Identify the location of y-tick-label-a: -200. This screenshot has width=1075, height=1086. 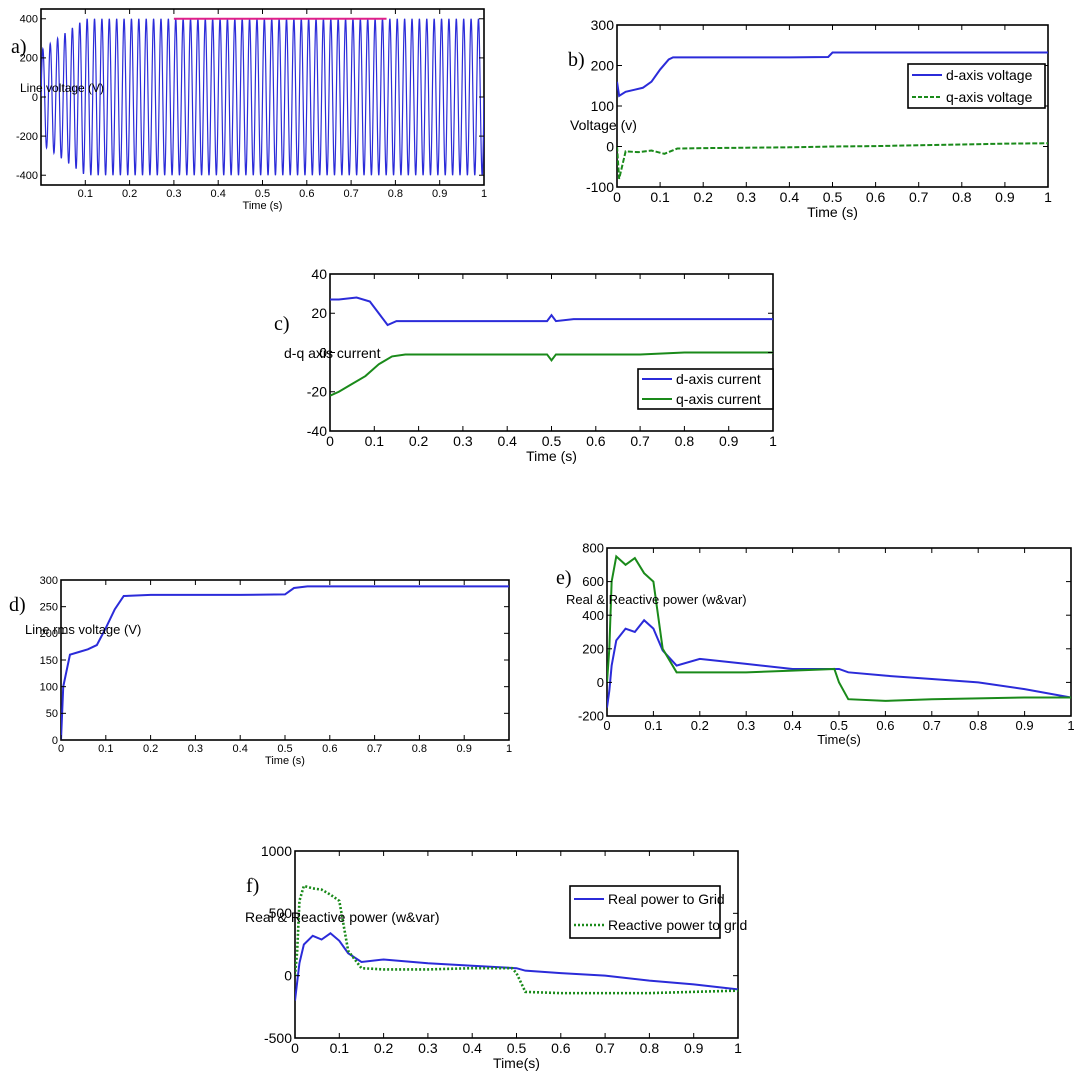
(27, 137).